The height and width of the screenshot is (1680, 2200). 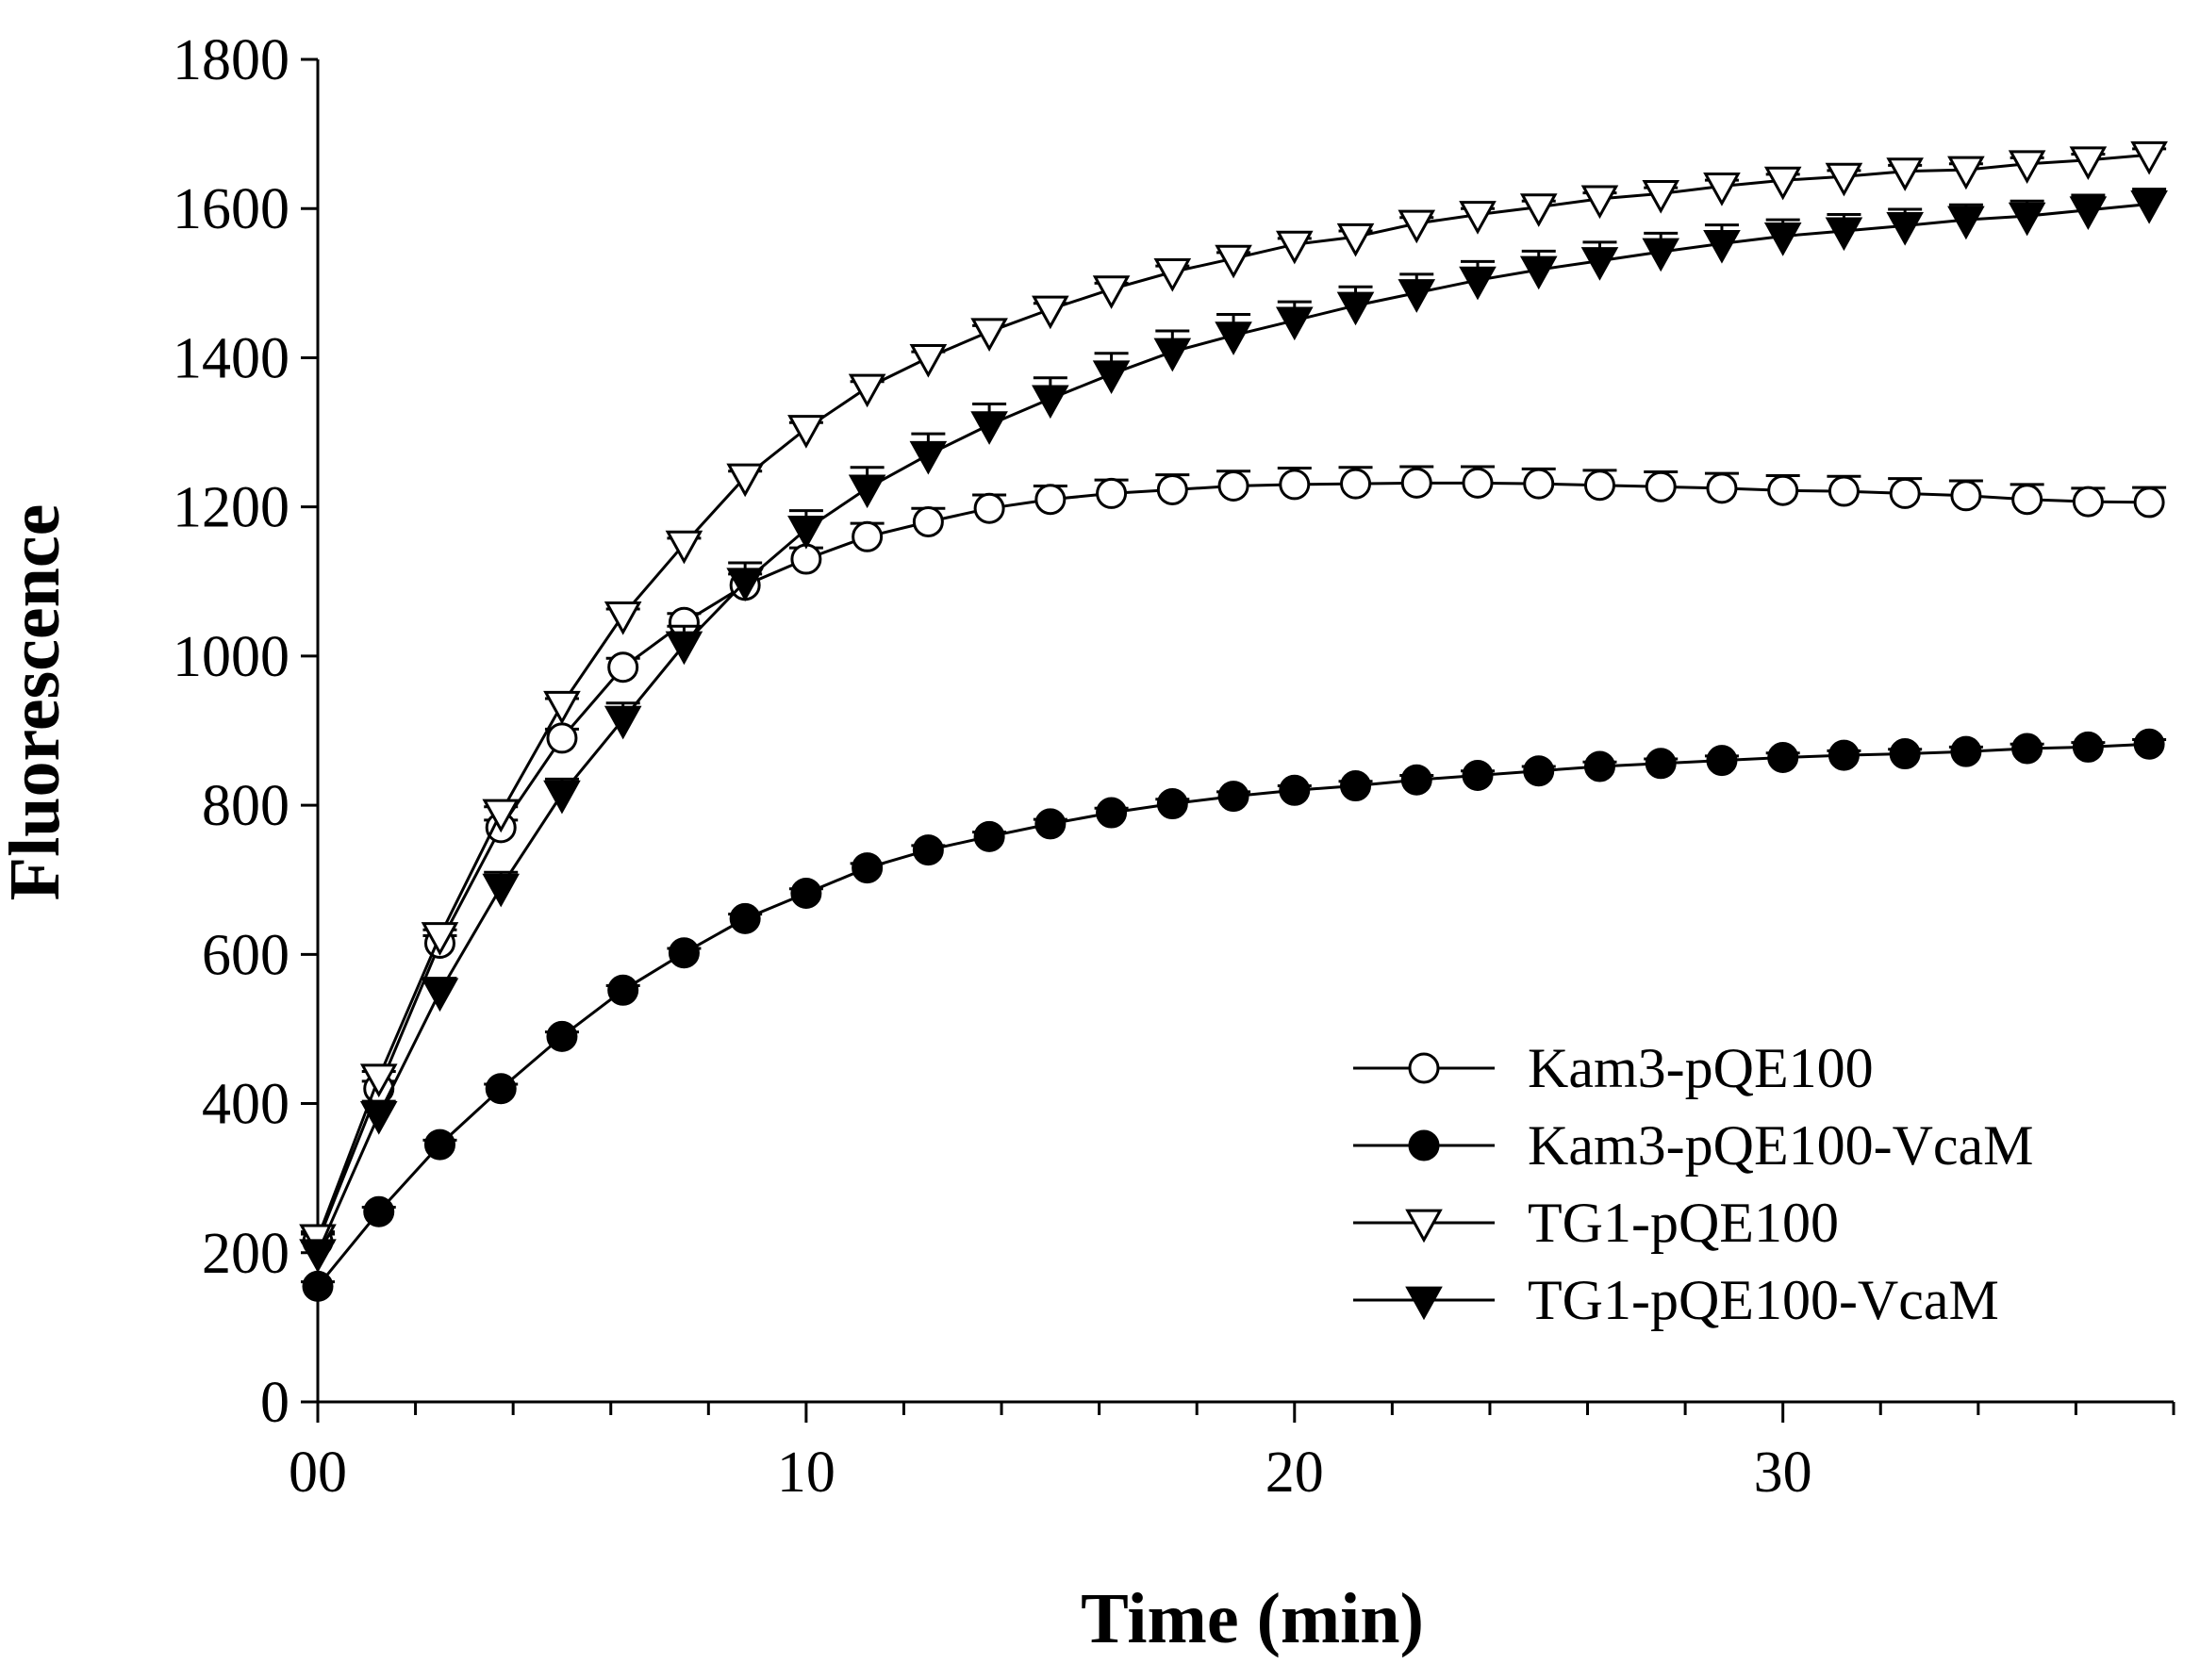 What do you see at coordinates (246, 731) in the screenshot?
I see `y-axis-ticks: 0 200 400 600 800 1000 1200 1400 1600 1800` at bounding box center [246, 731].